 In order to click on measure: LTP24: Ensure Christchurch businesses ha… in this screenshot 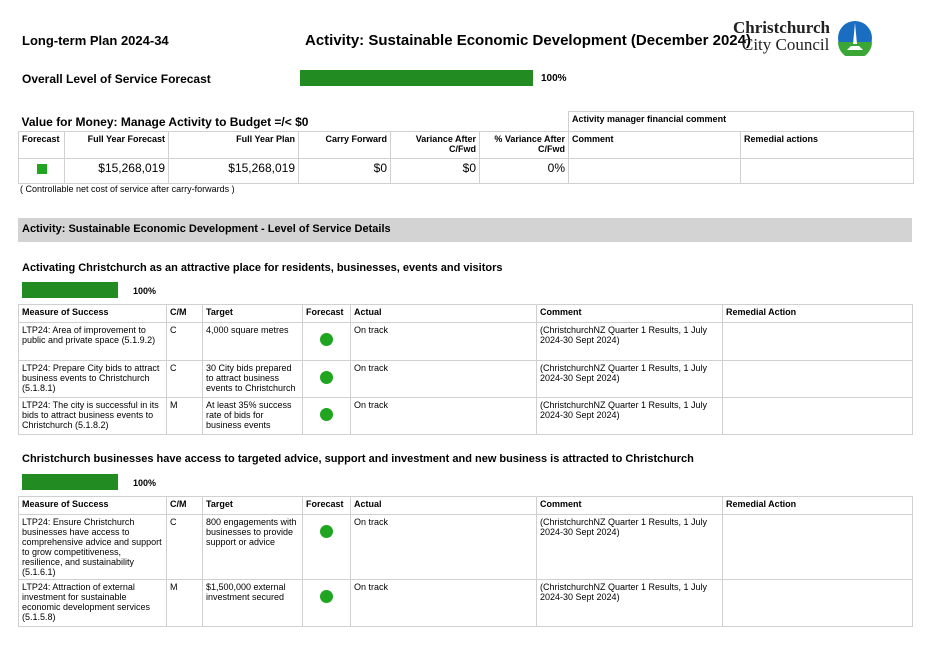, I will do `click(92, 547)`.